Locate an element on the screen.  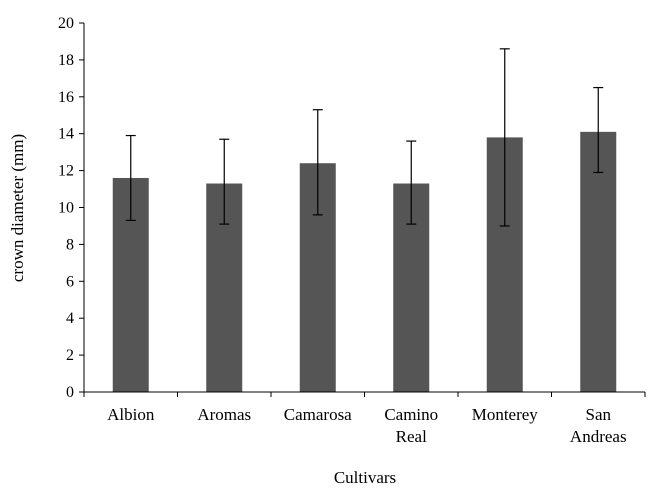
y-tick-label: 20 is located at coordinates (66, 23).